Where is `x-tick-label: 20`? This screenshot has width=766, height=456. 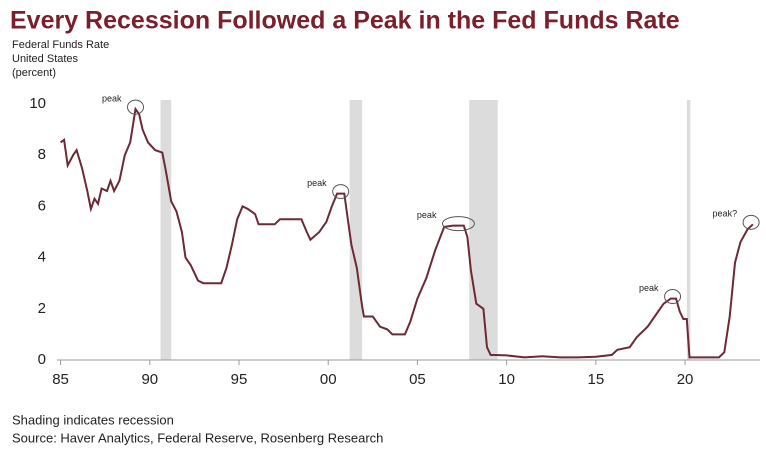 x-tick-label: 20 is located at coordinates (685, 379).